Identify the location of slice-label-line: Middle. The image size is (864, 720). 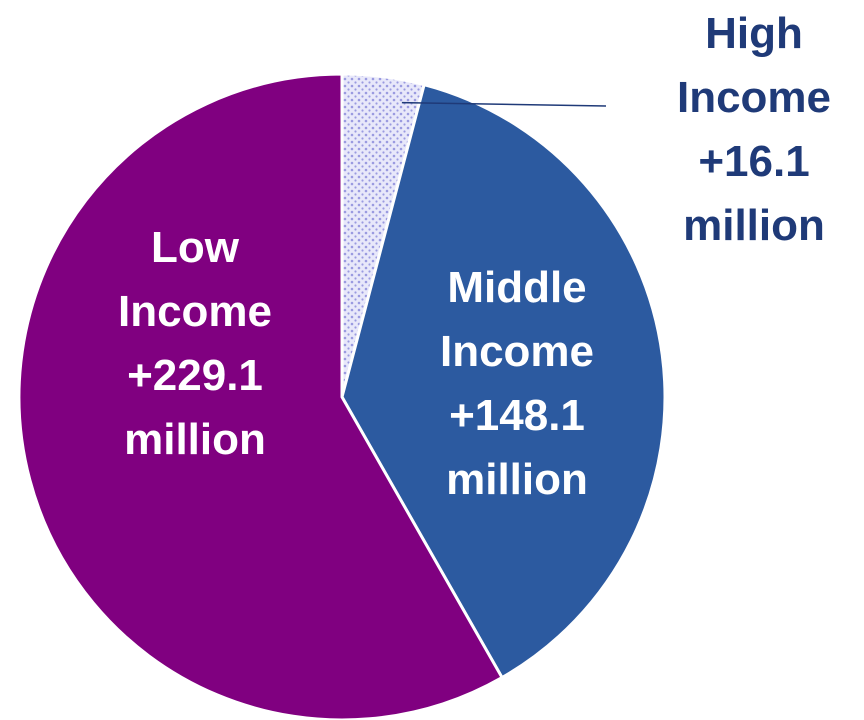
(516, 287).